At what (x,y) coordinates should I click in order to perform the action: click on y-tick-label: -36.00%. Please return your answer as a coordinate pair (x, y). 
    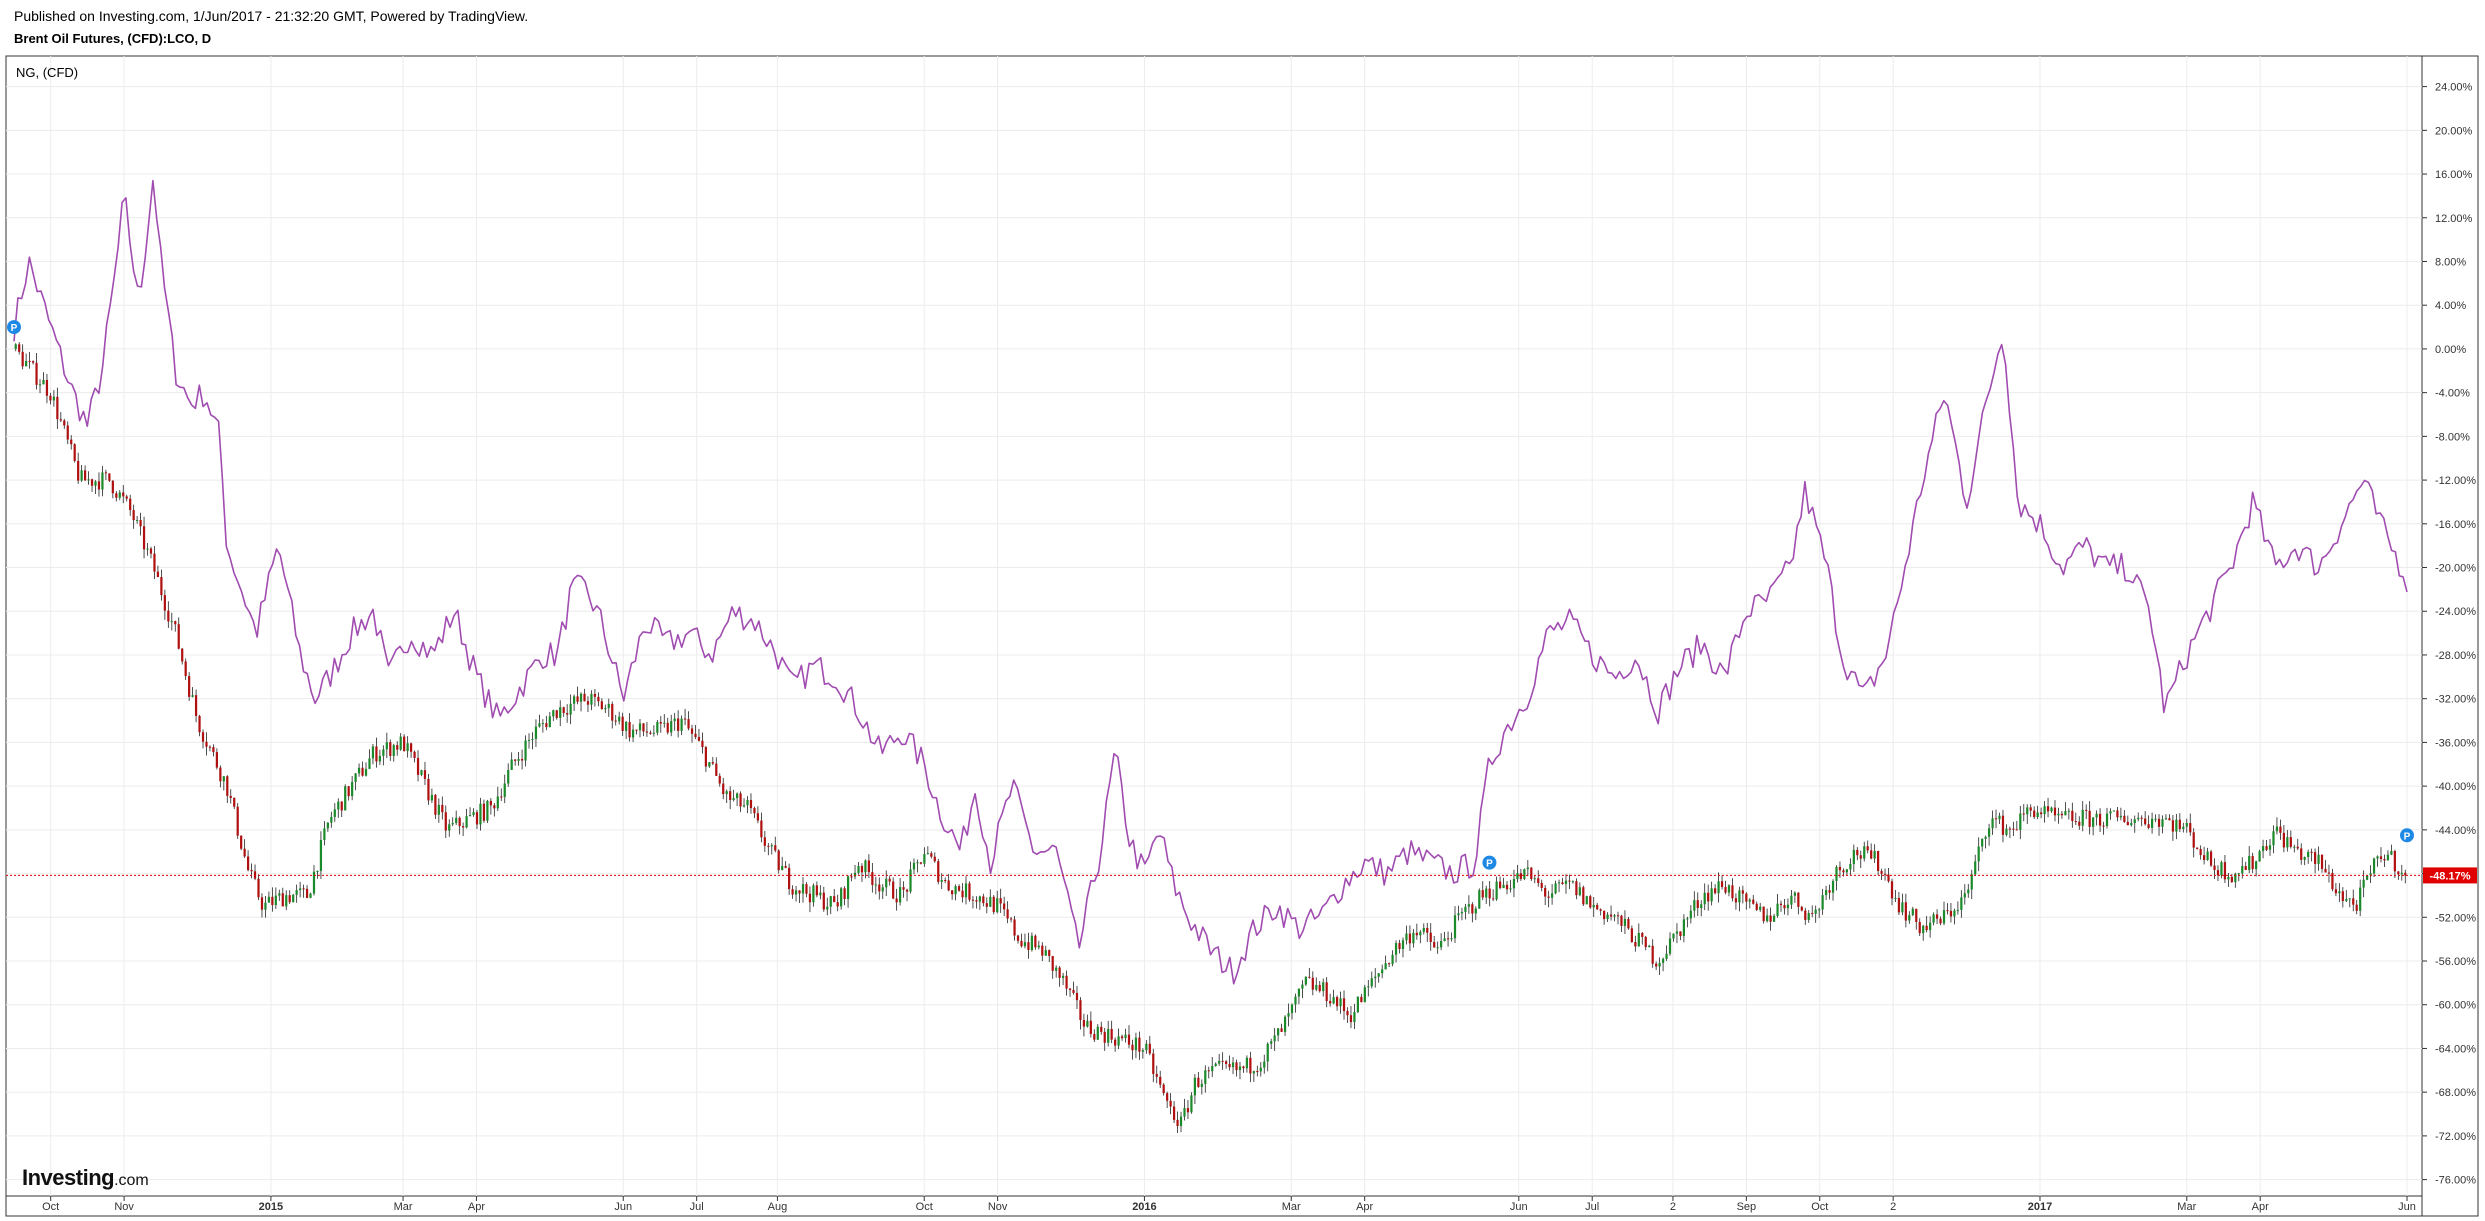
    Looking at the image, I should click on (2455, 743).